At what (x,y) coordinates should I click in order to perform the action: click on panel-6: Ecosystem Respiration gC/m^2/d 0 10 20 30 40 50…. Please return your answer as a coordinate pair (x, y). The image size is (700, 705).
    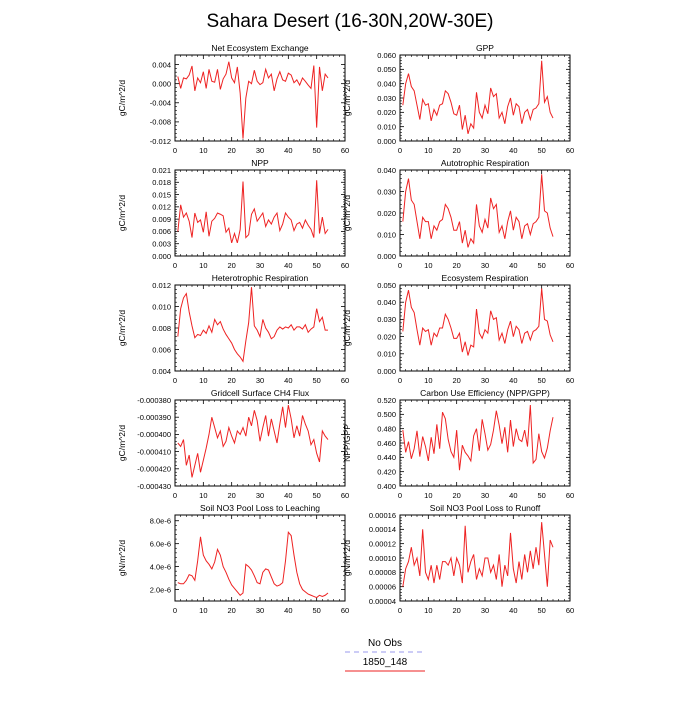
    Looking at the image, I should click on (458, 329).